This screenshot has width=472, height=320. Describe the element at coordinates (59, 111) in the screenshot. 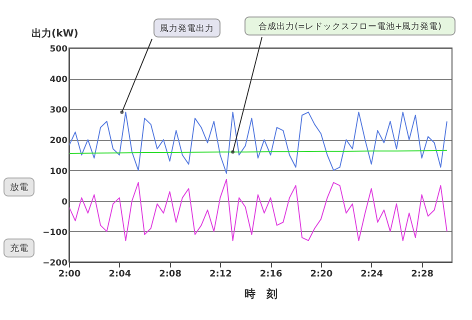

I see `y-tick-label: 300` at that location.